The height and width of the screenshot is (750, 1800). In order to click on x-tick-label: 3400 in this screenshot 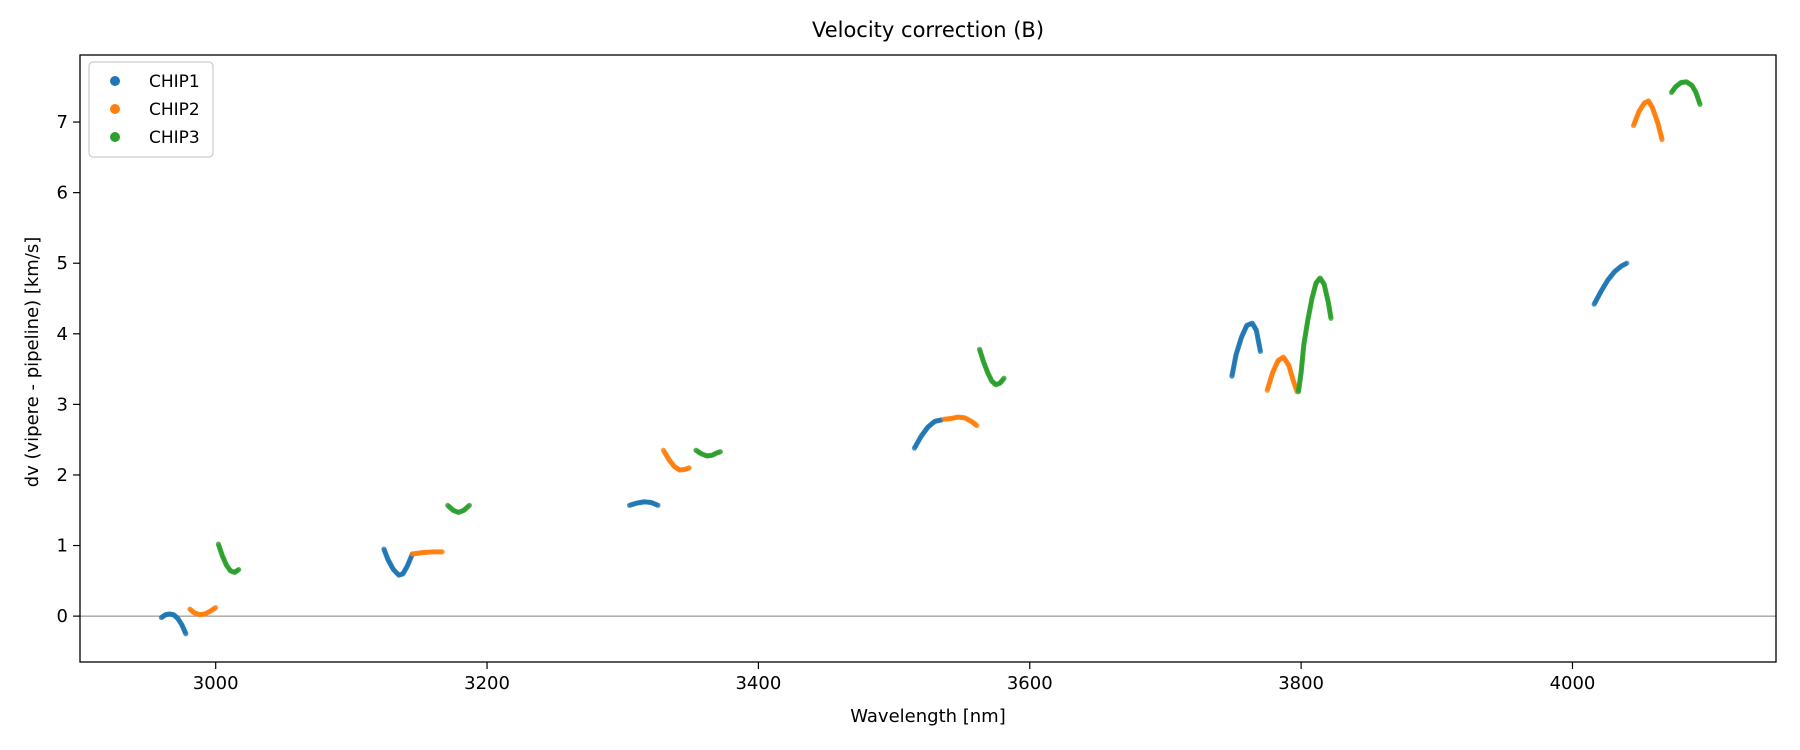, I will do `click(758, 683)`.